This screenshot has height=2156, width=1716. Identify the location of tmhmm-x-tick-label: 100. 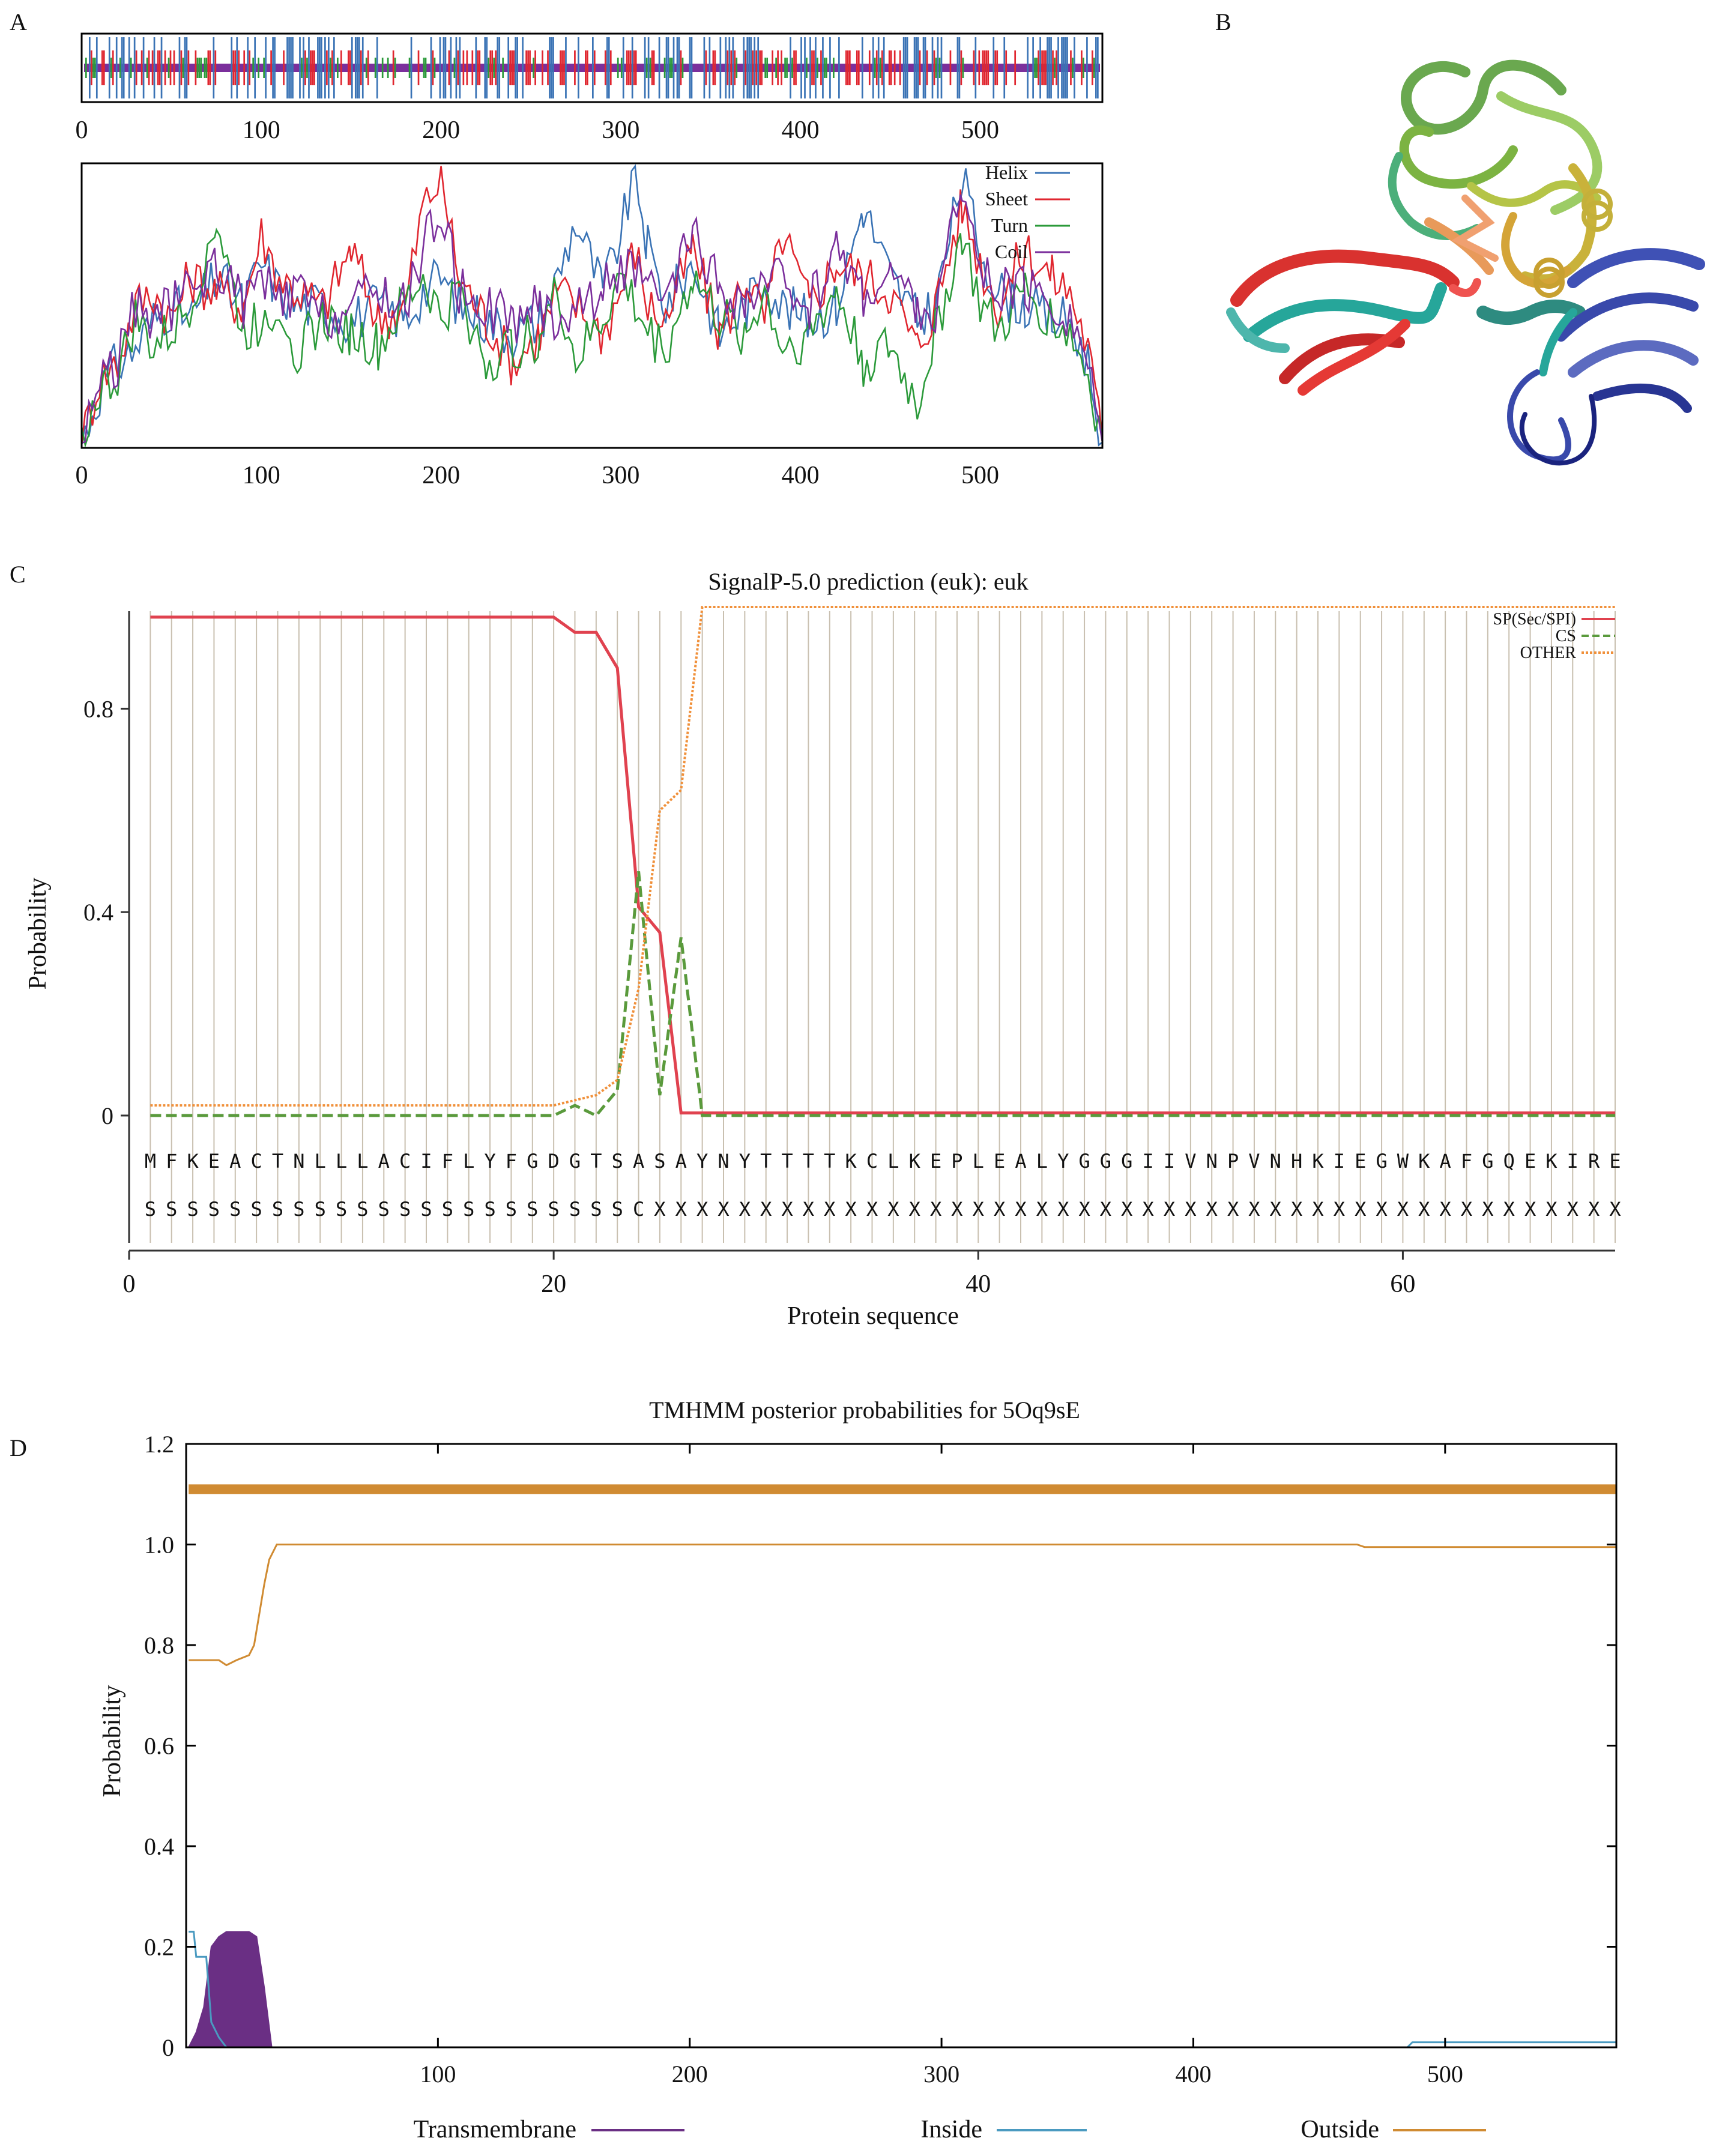
(438, 2074).